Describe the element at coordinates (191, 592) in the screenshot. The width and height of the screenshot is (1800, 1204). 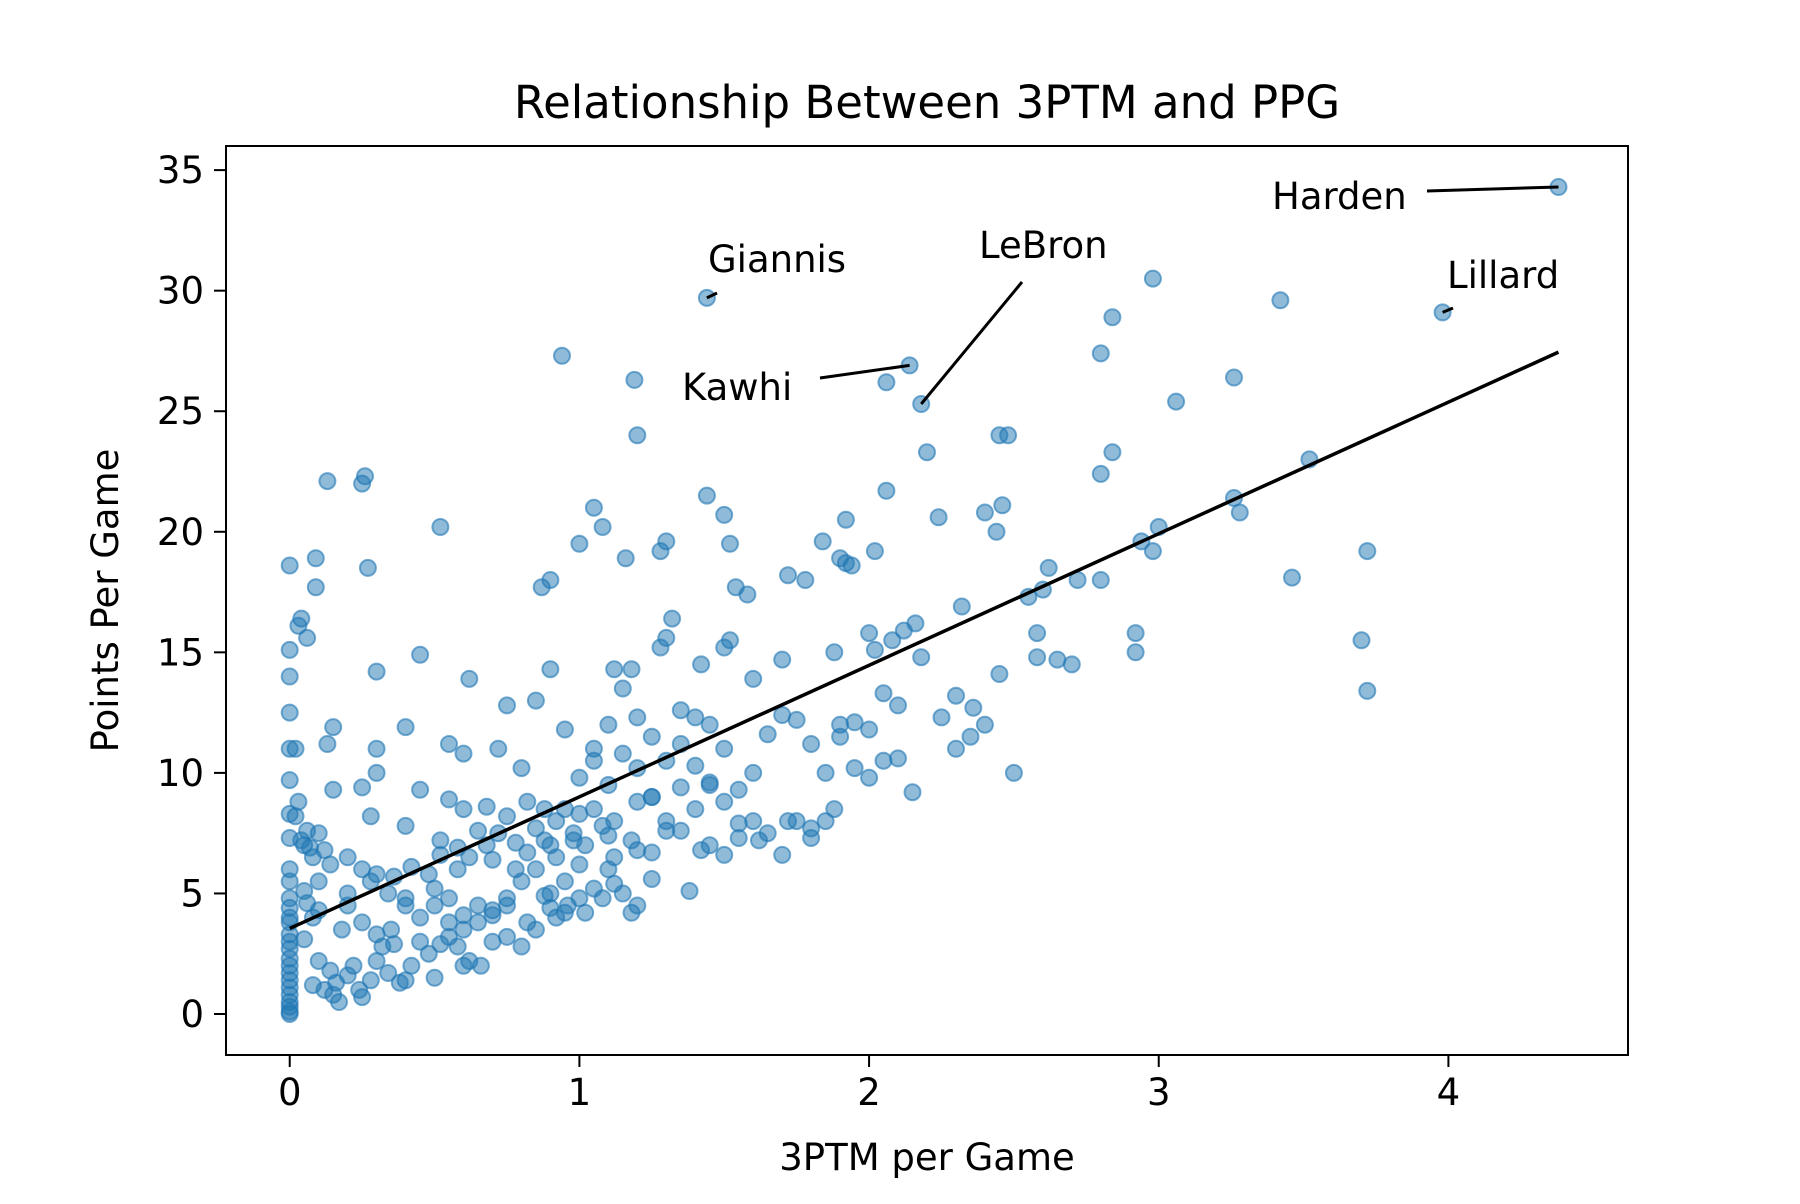
I see `y-axis-ticks: 0 5 10 15 20 25 30 35` at that location.